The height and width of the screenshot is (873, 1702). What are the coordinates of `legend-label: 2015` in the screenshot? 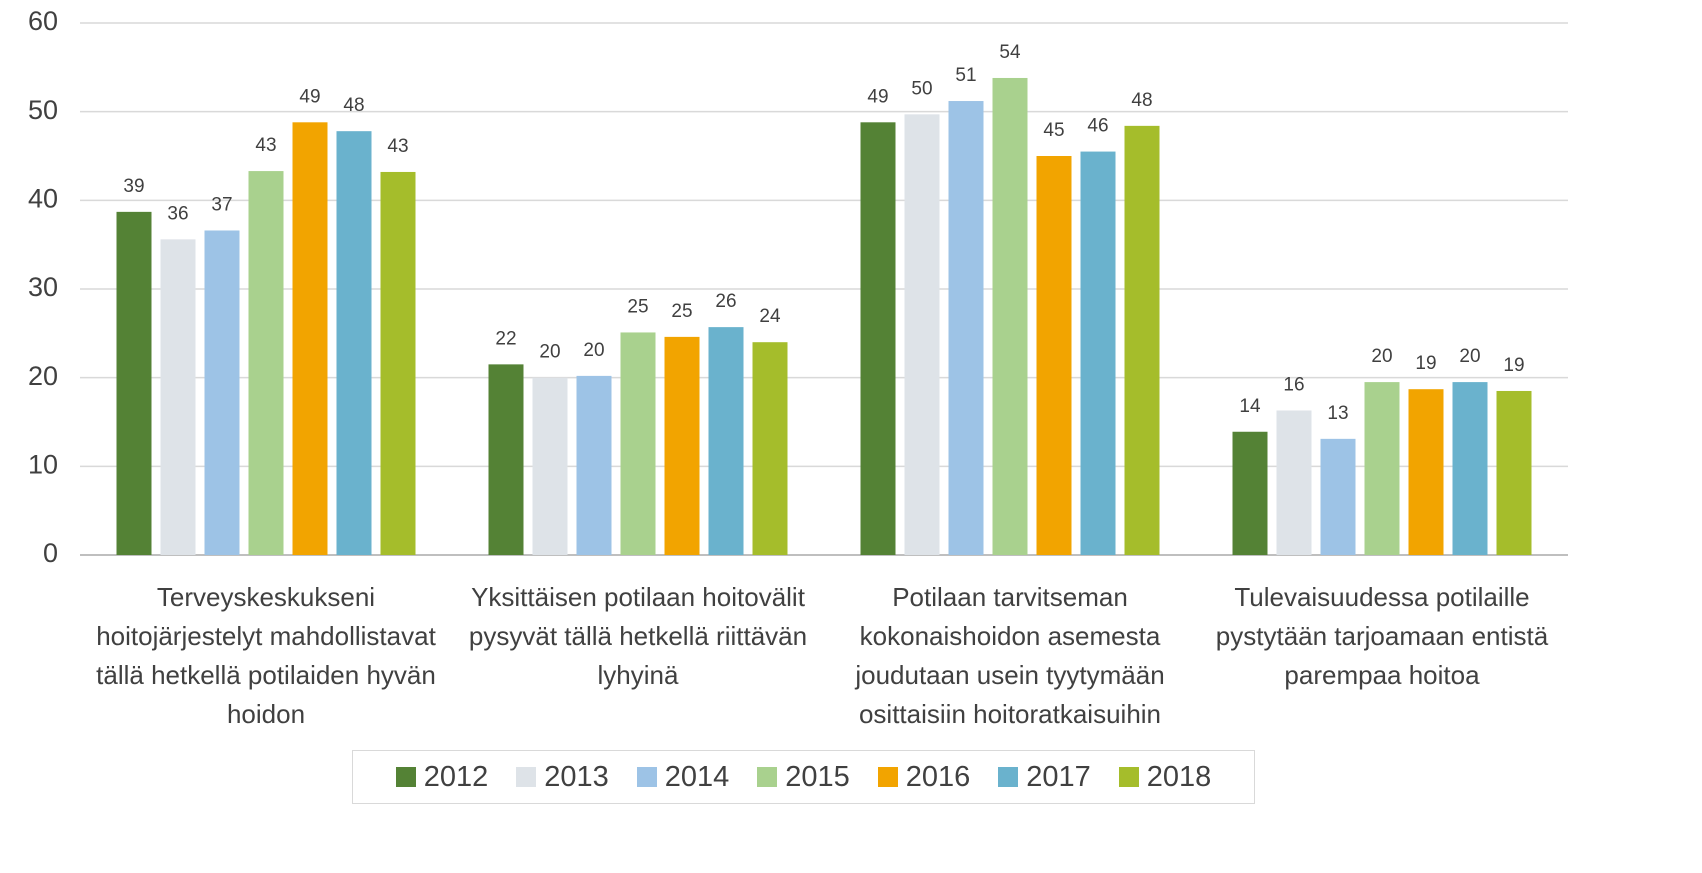 It's located at (817, 776).